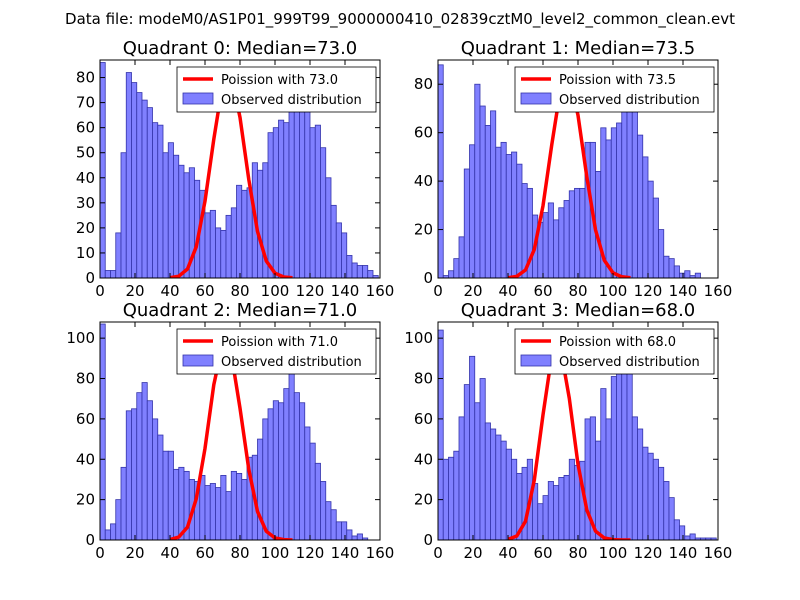 The height and width of the screenshot is (600, 800). What do you see at coordinates (276, 89) in the screenshot?
I see `quadrant-0-legend: Poission with 73.0 Observed distribution` at bounding box center [276, 89].